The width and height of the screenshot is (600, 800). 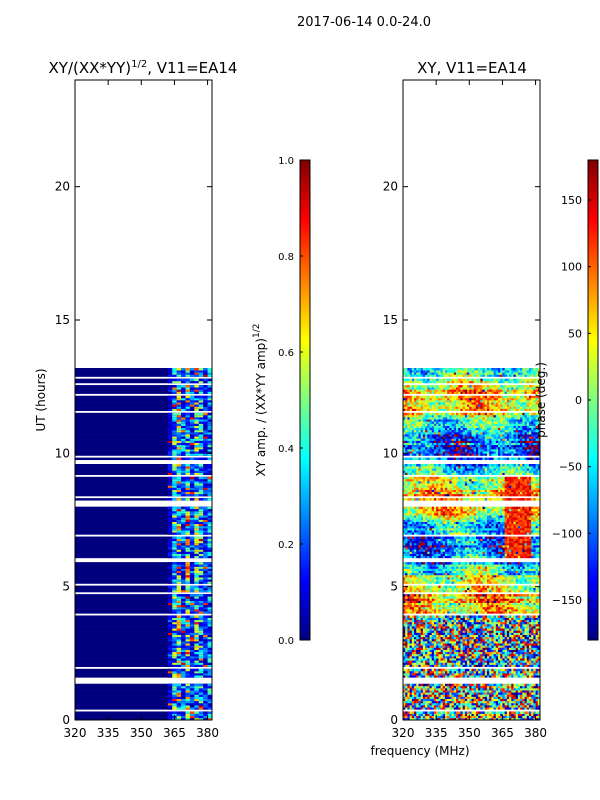 What do you see at coordinates (66, 720) in the screenshot?
I see `y-tick-label: 0` at bounding box center [66, 720].